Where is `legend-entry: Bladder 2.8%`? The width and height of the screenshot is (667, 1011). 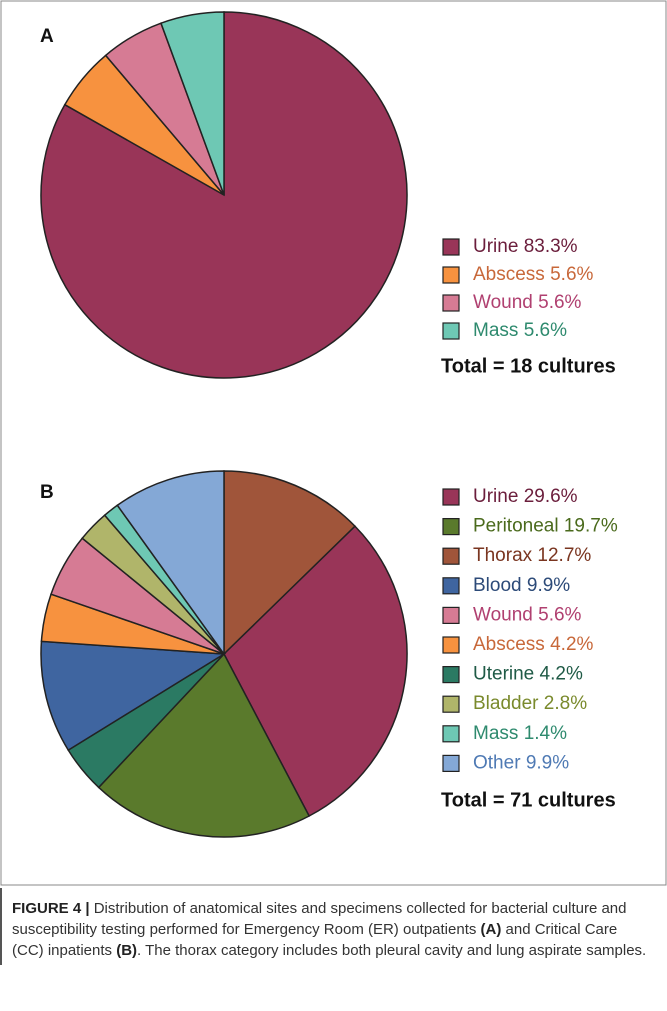 legend-entry: Bladder 2.8% is located at coordinates (530, 703).